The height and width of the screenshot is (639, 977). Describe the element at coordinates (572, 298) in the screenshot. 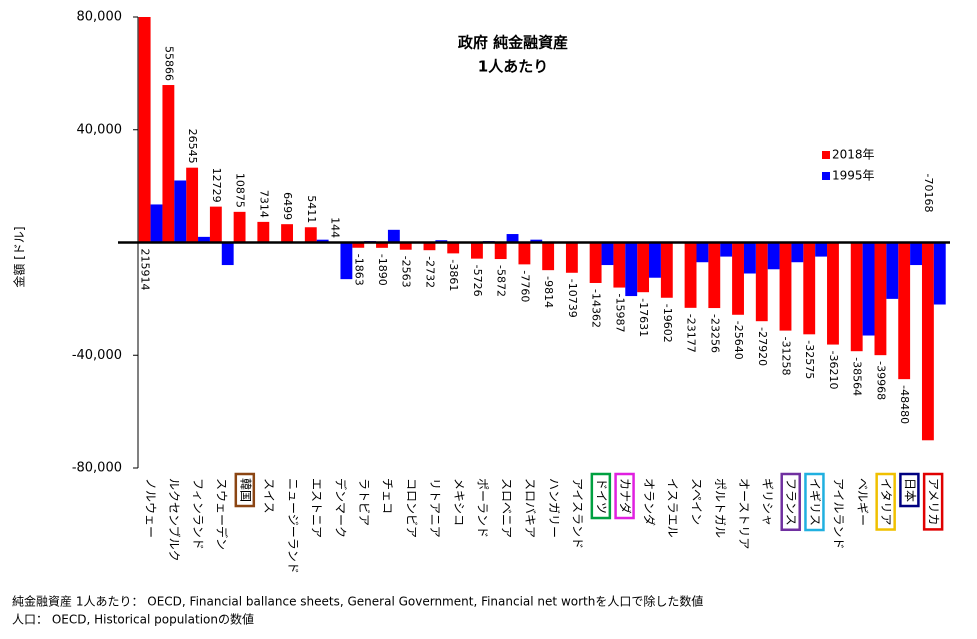

I see `value-label: -10739` at that location.